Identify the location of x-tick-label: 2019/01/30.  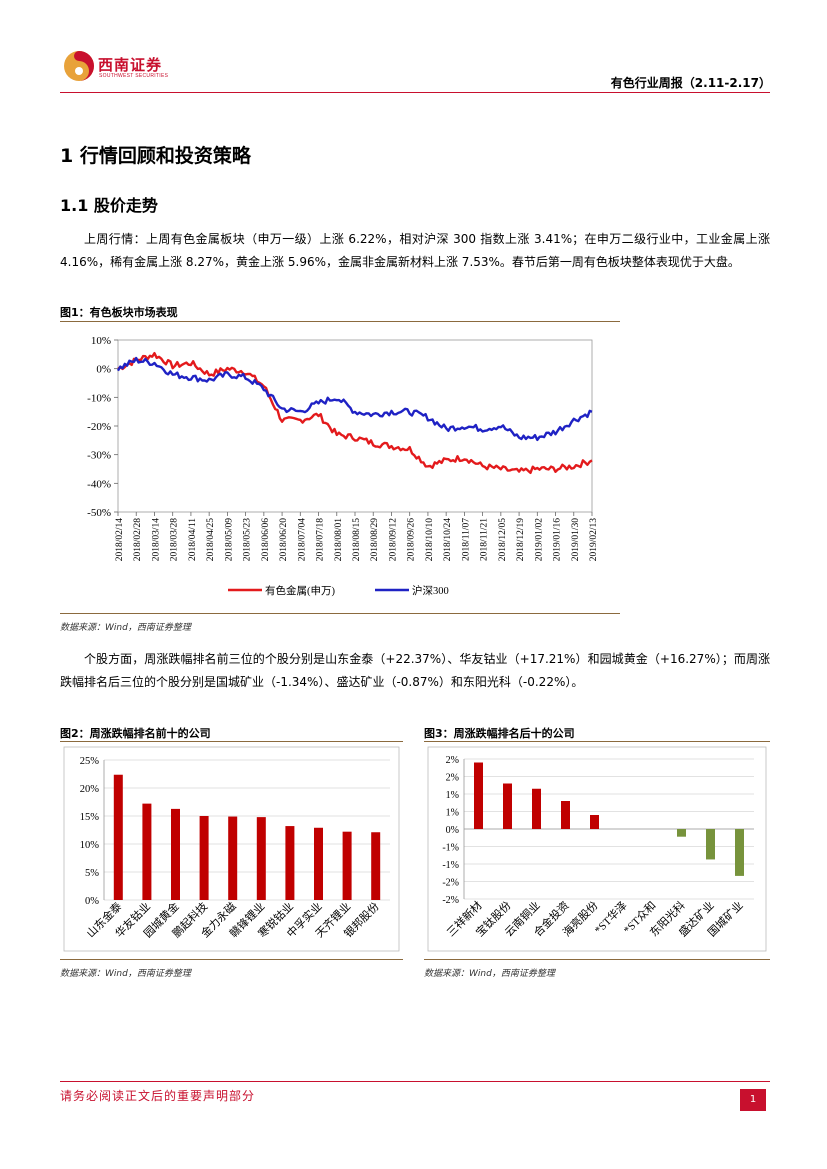
(576, 540).